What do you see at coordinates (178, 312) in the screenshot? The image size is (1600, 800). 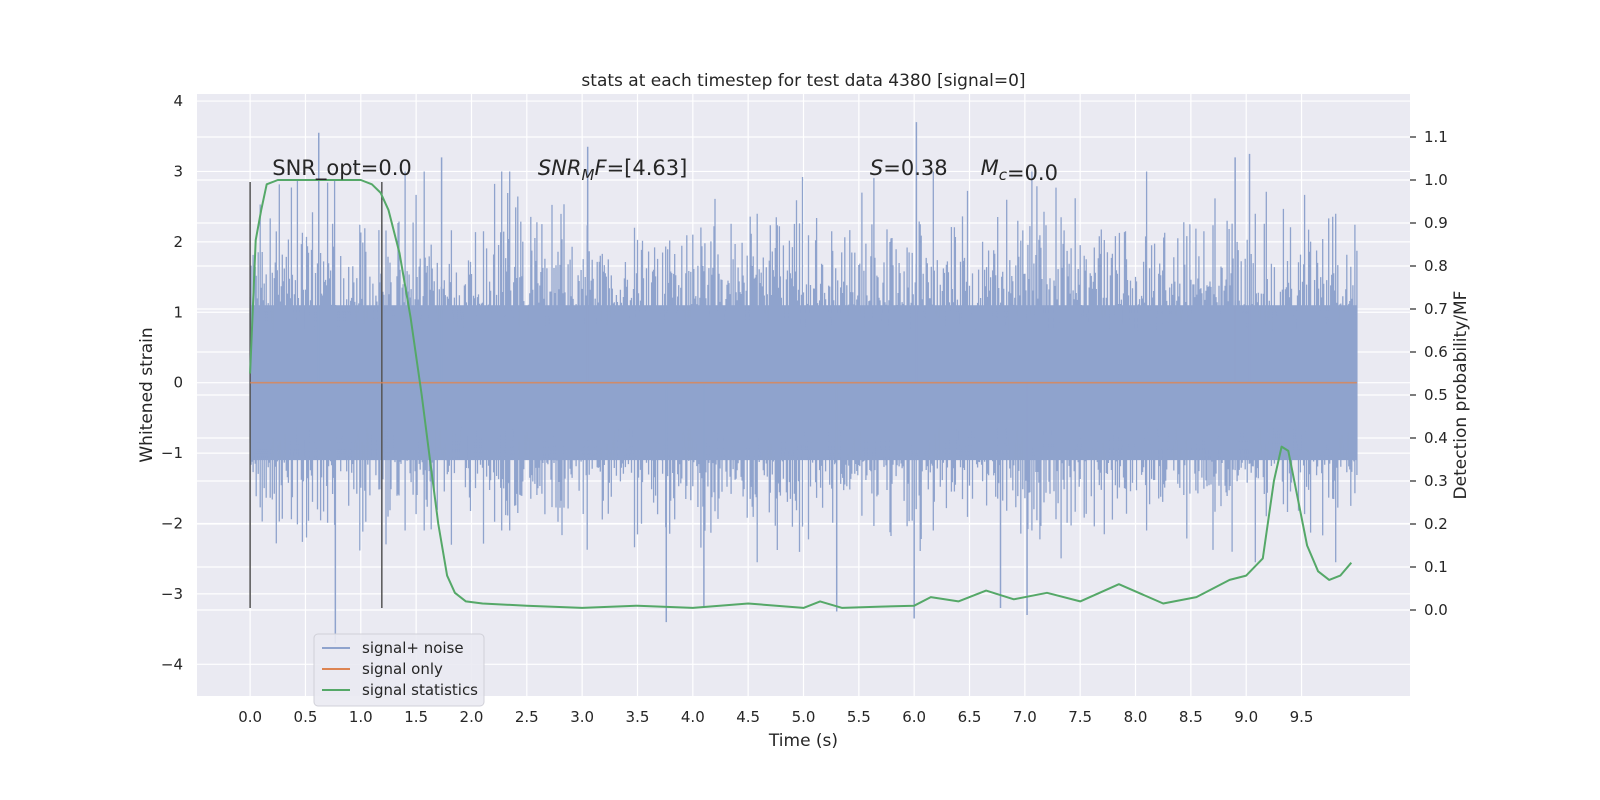 I see `y-tick-label: 1` at bounding box center [178, 312].